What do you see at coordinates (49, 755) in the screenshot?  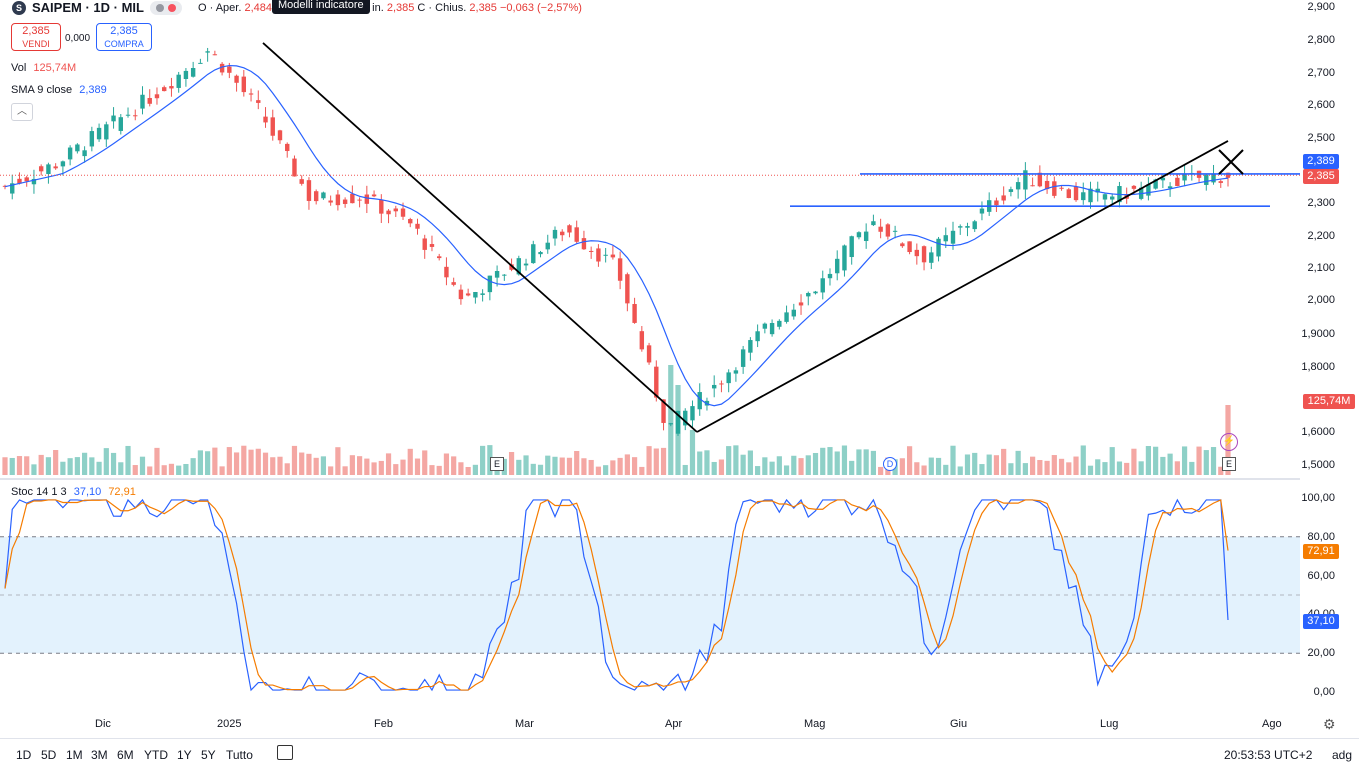 I see `timeframe-5d: 5D` at bounding box center [49, 755].